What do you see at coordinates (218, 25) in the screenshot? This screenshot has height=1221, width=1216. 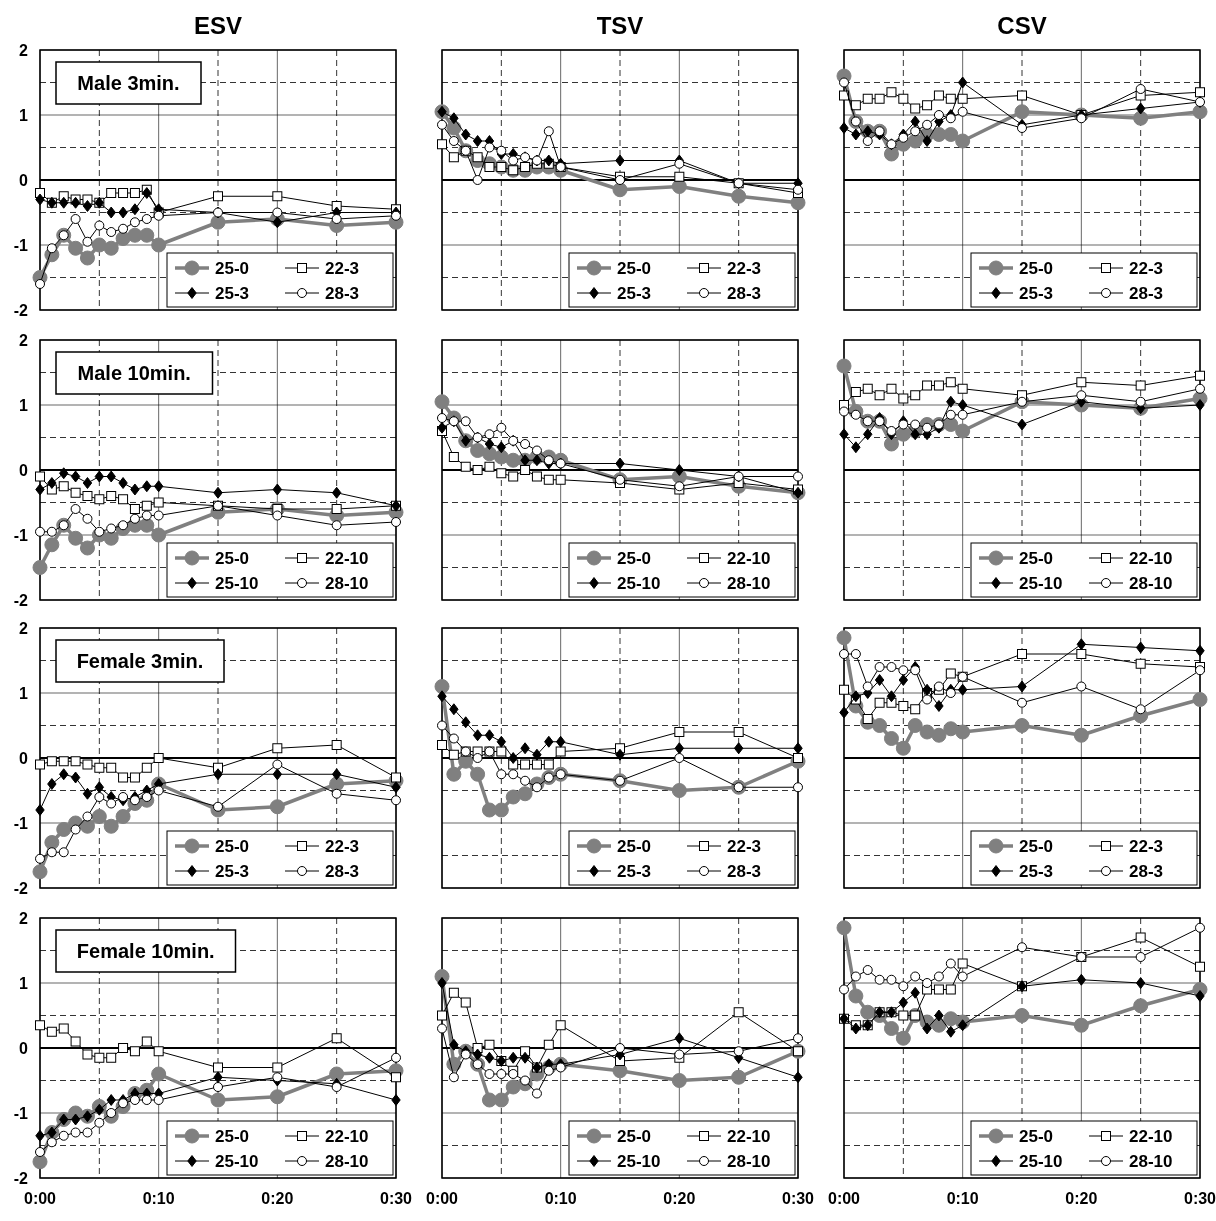 I see `chart-title: ESV` at bounding box center [218, 25].